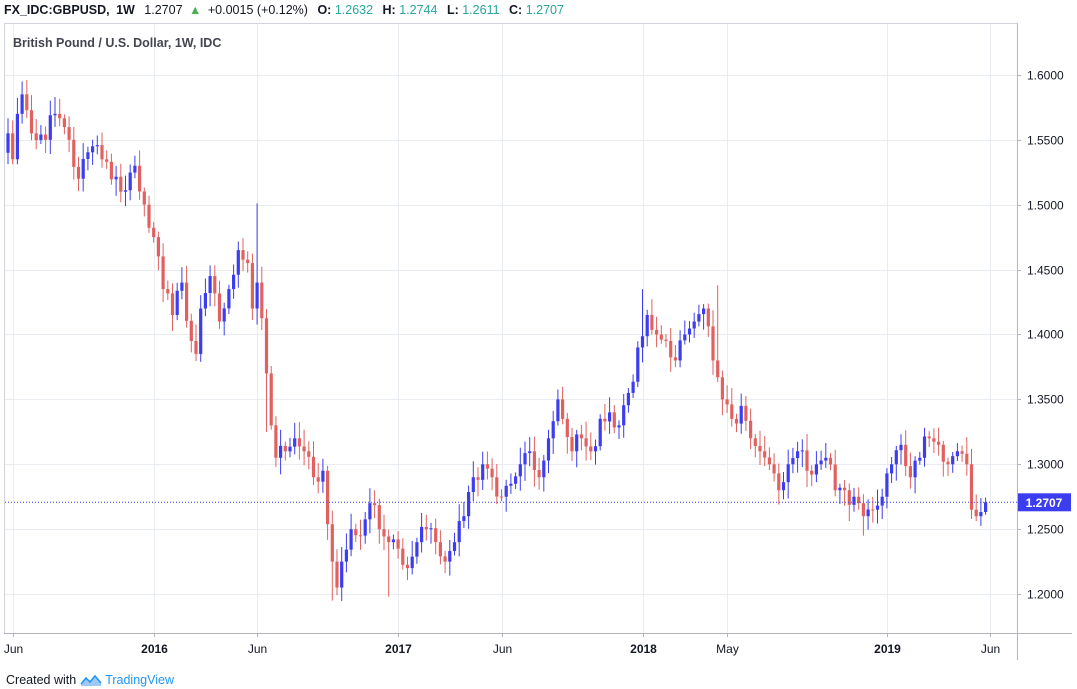 The width and height of the screenshot is (1077, 689). I want to click on symbol-name: FX_IDC:GBPUSD,, so click(57, 10).